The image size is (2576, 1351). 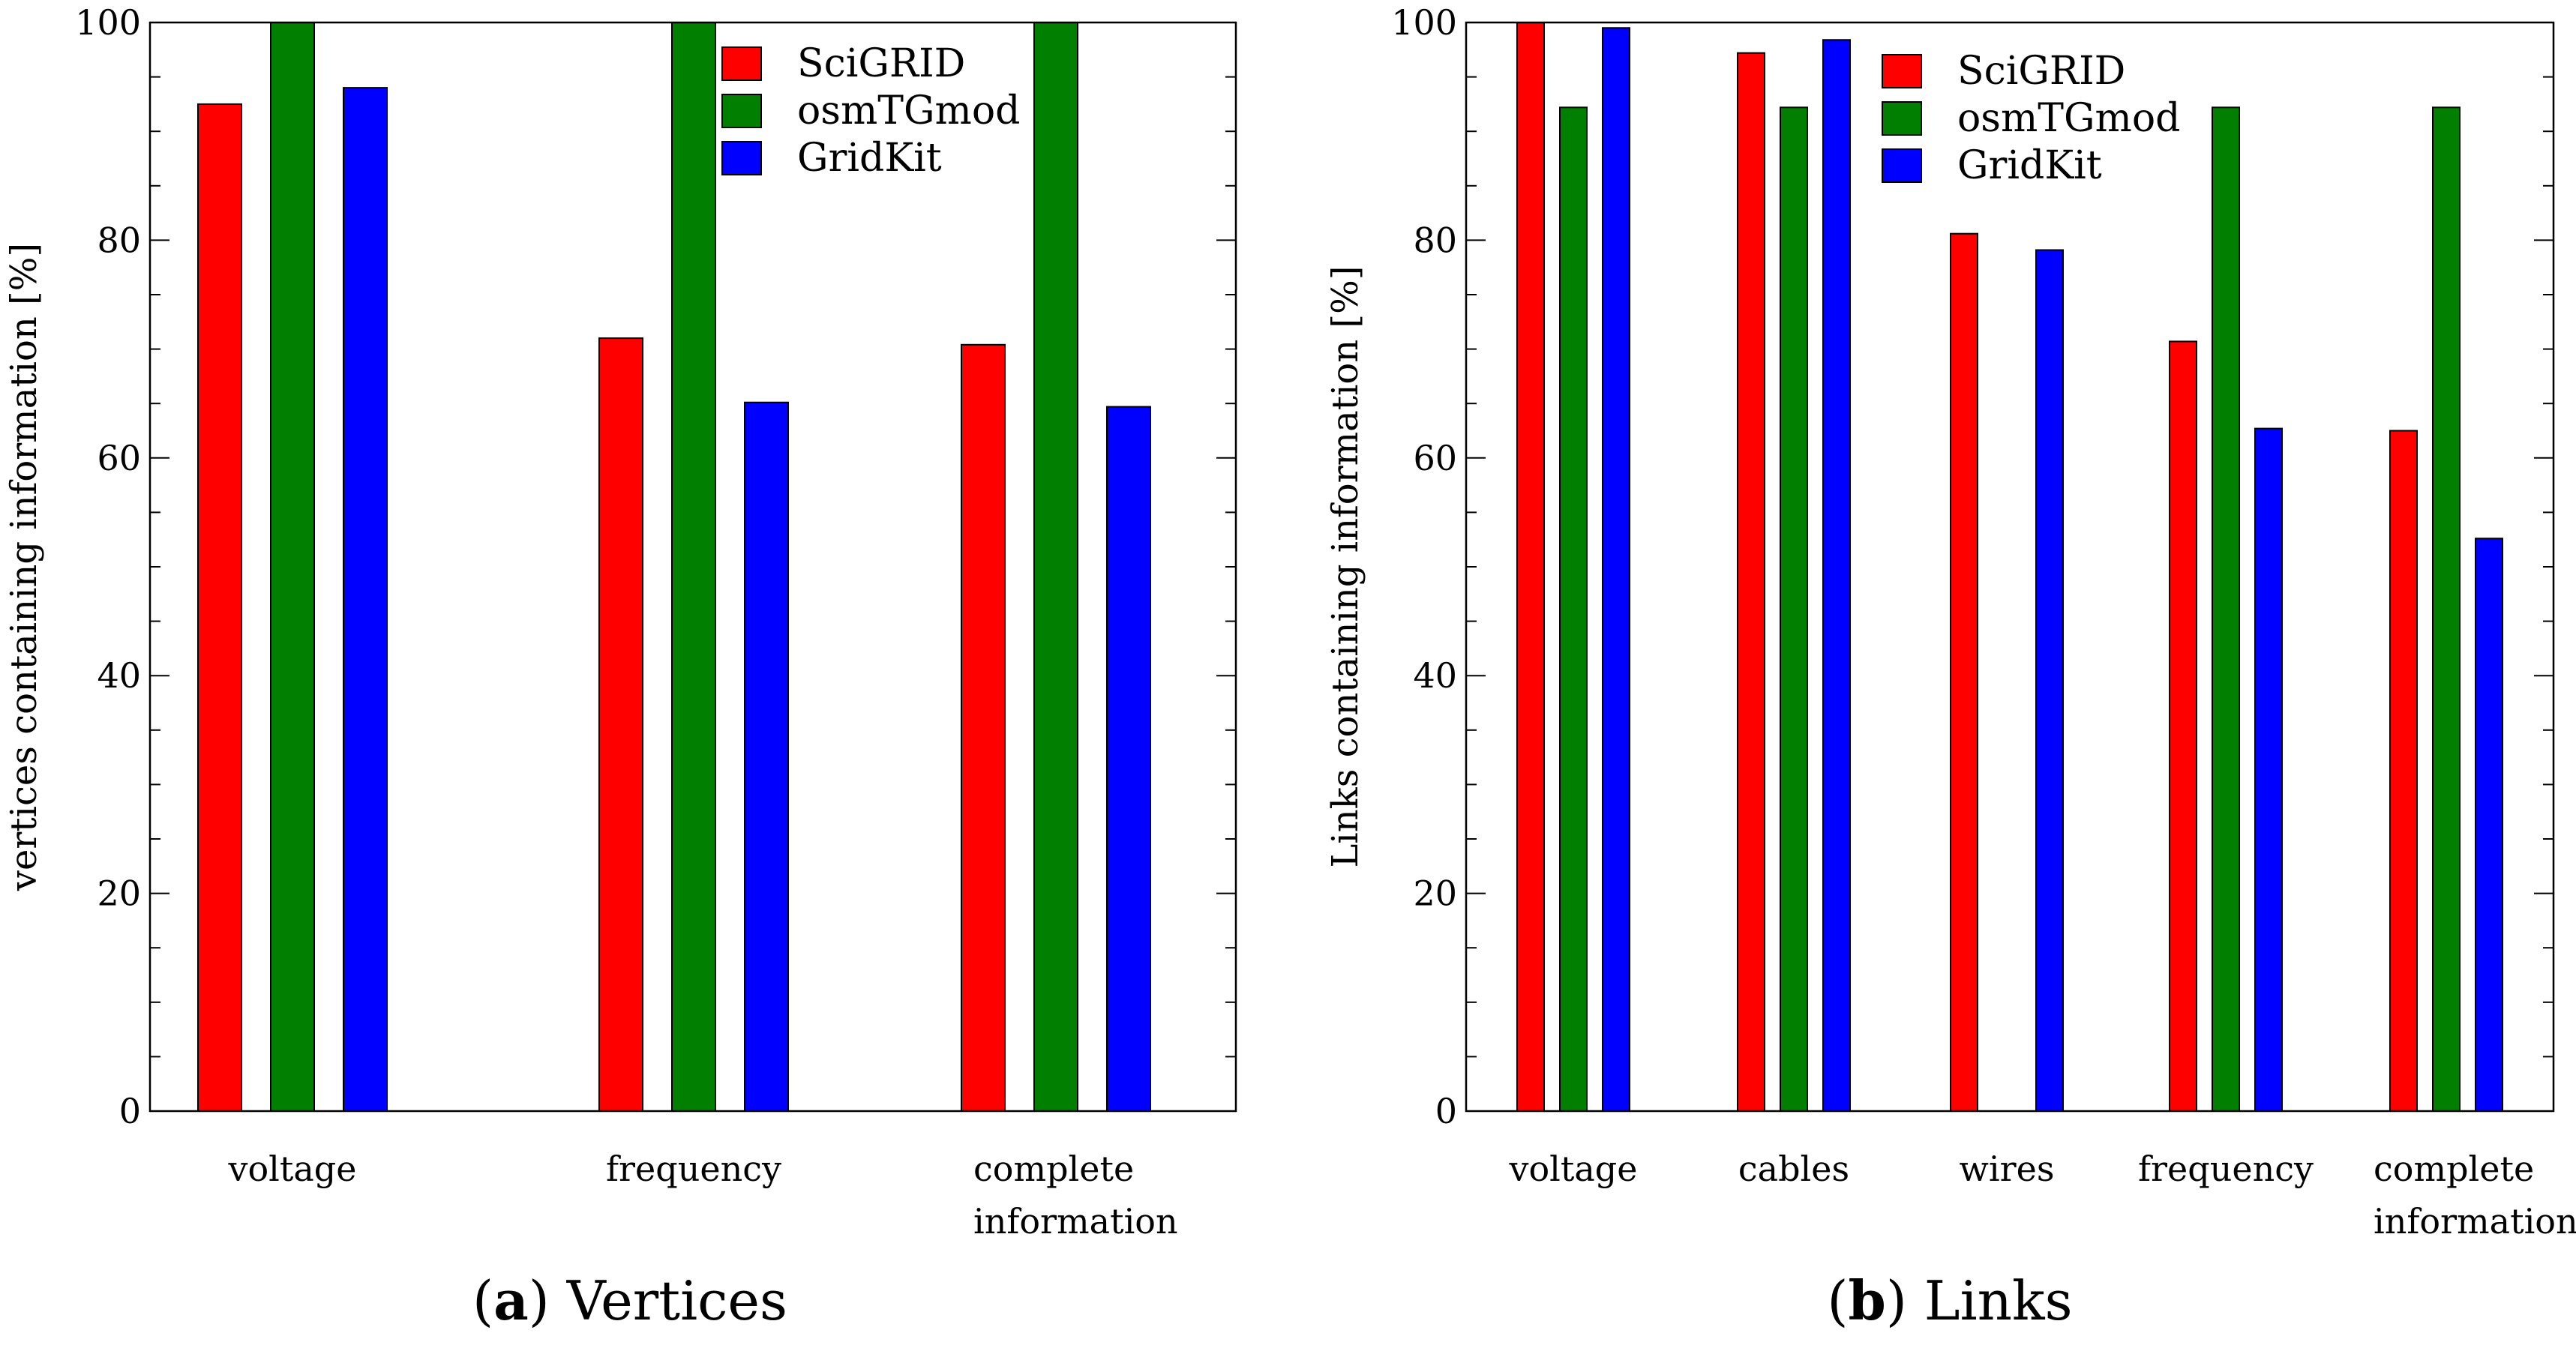 What do you see at coordinates (1949, 1300) in the screenshot?
I see `caption: (b) Links` at bounding box center [1949, 1300].